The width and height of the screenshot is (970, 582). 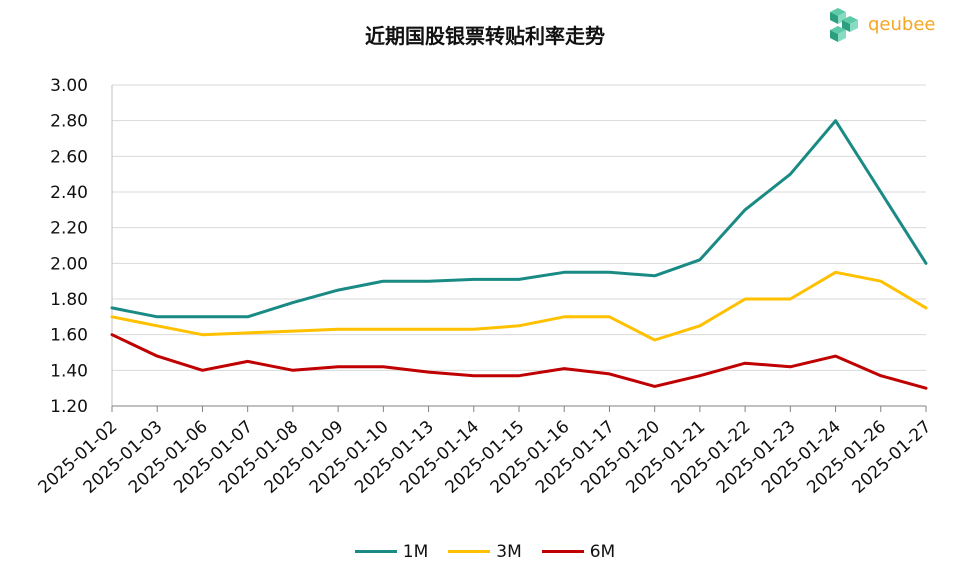 What do you see at coordinates (519, 306) in the screenshot?
I see `series-line-3M` at bounding box center [519, 306].